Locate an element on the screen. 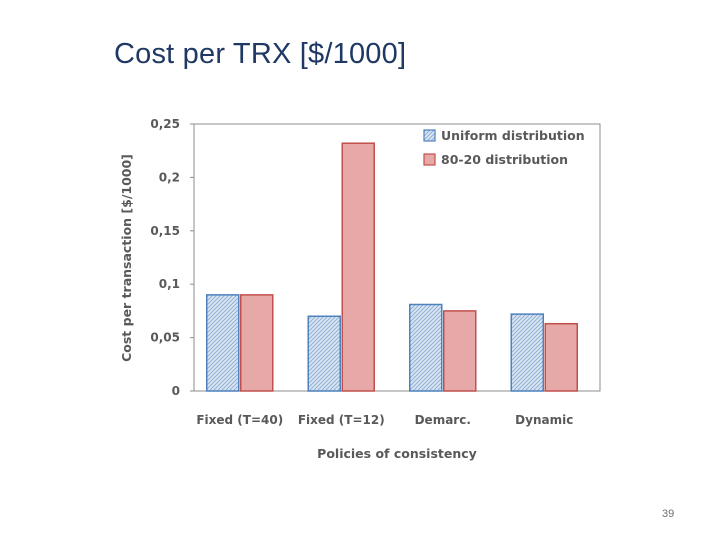 The image size is (720, 540). x-tick-label: Fixed (T=40) is located at coordinates (239, 420).